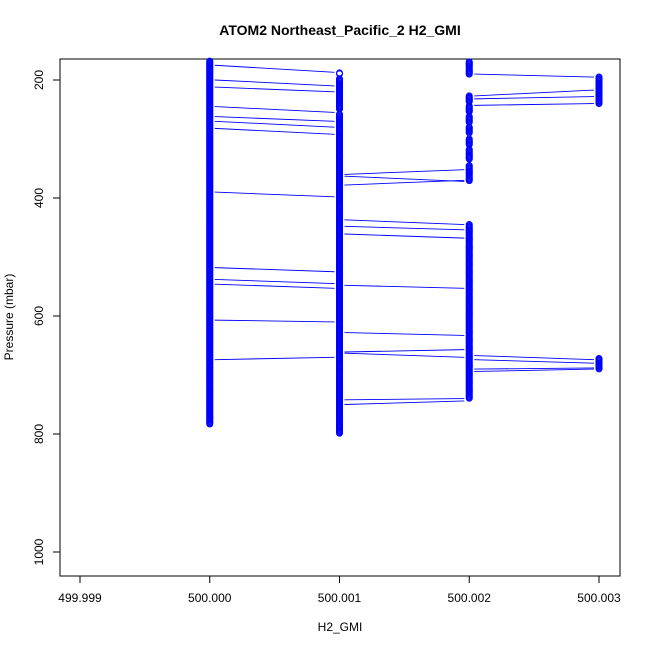  What do you see at coordinates (339, 30) in the screenshot?
I see `chart-title: ATOM2 Northeast_Pacific_2 H2_GMI` at bounding box center [339, 30].